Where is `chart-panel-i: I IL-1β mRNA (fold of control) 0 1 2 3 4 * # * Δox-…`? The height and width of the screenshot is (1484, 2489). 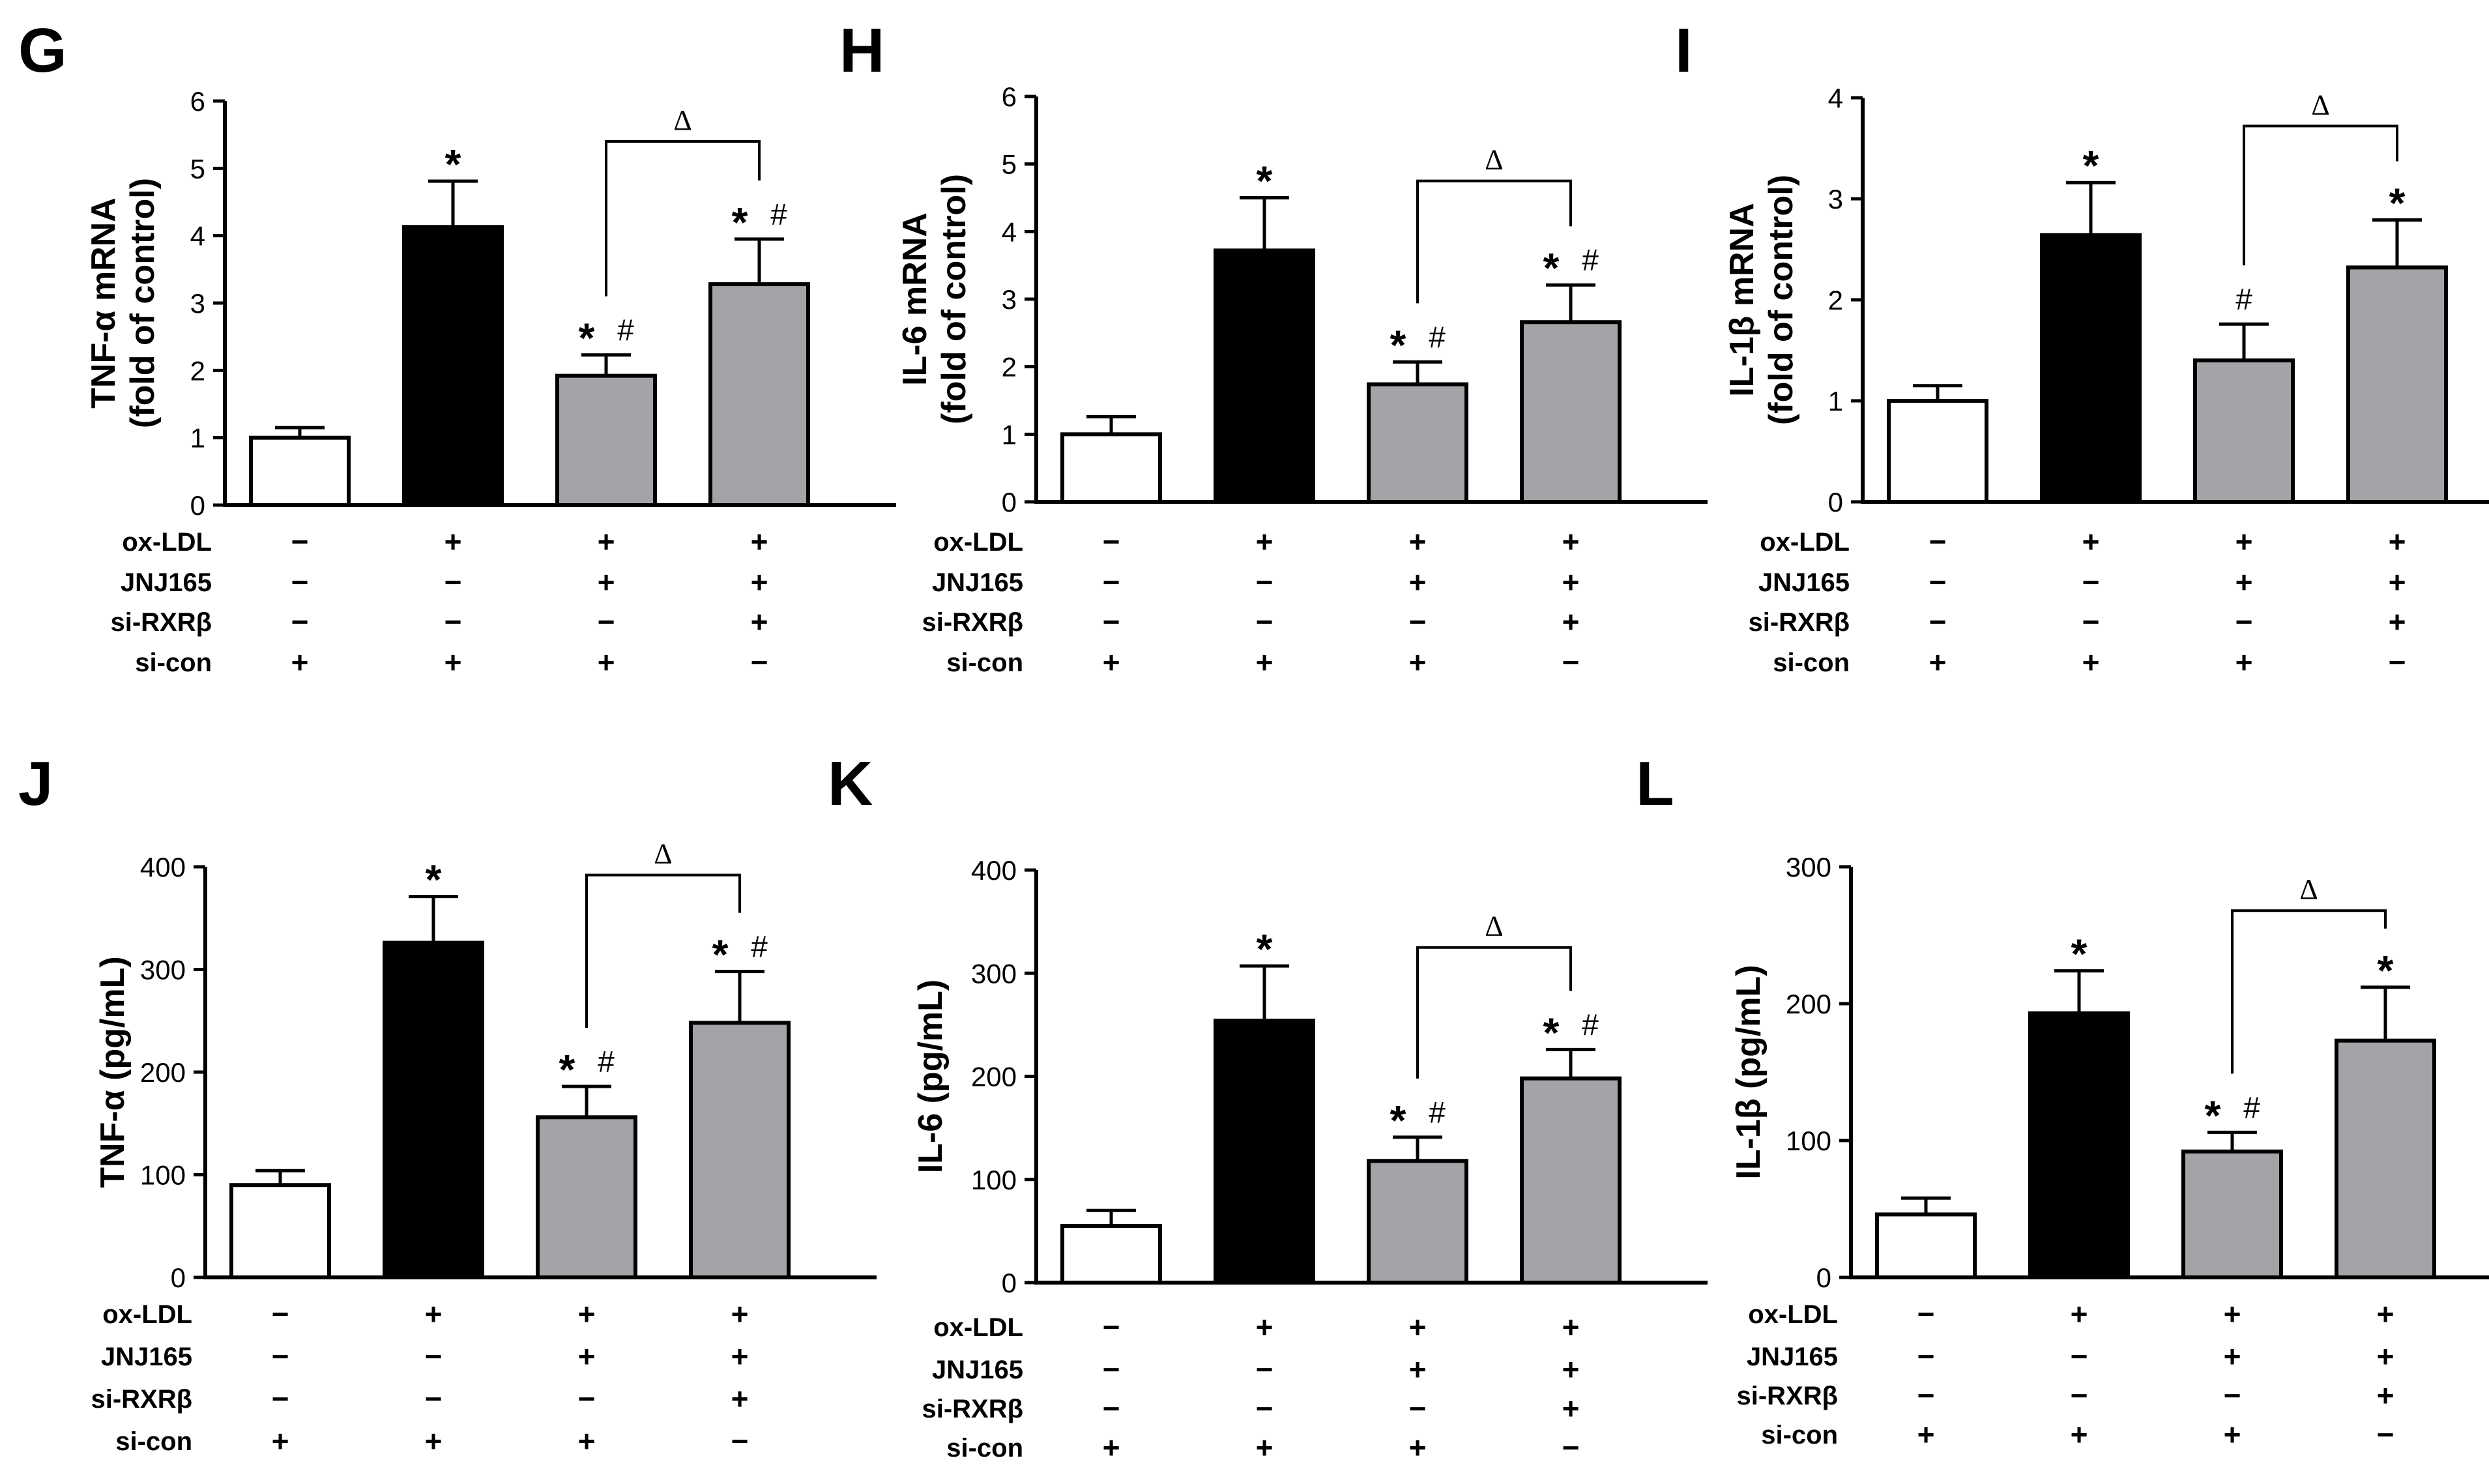
chart-panel-i: I IL-1β mRNA (fold of control) 0 1 2 3 4 * # * Δox-… is located at coordinates (2082, 348).